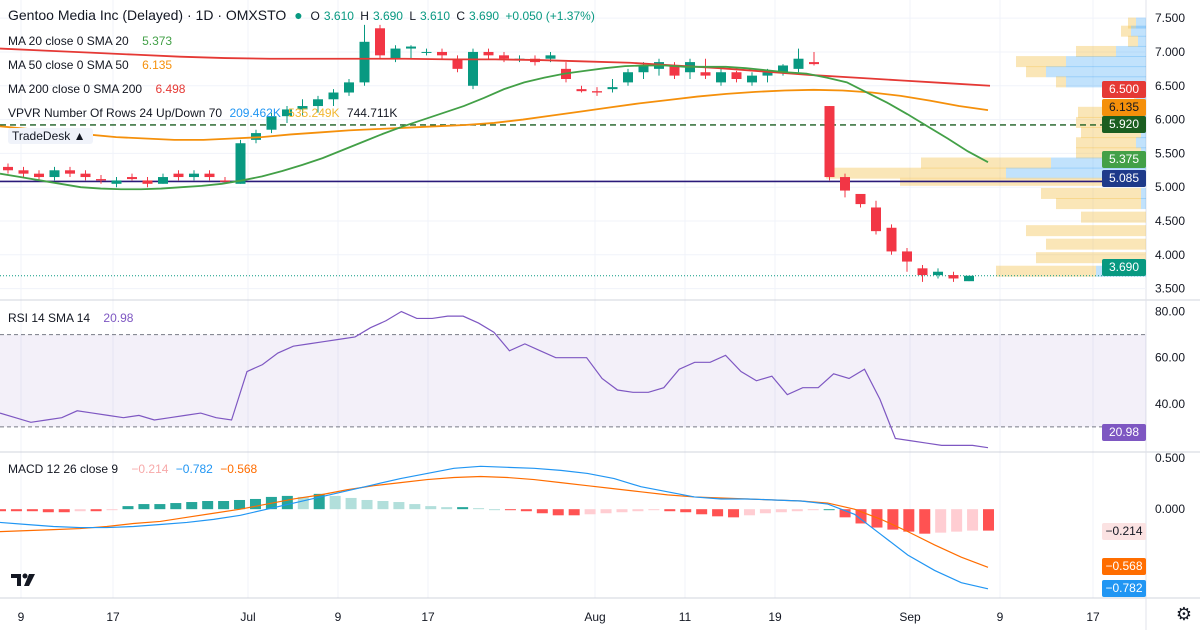 This screenshot has width=1200, height=630. I want to click on dashed-price-text: 5.920, so click(1124, 124).